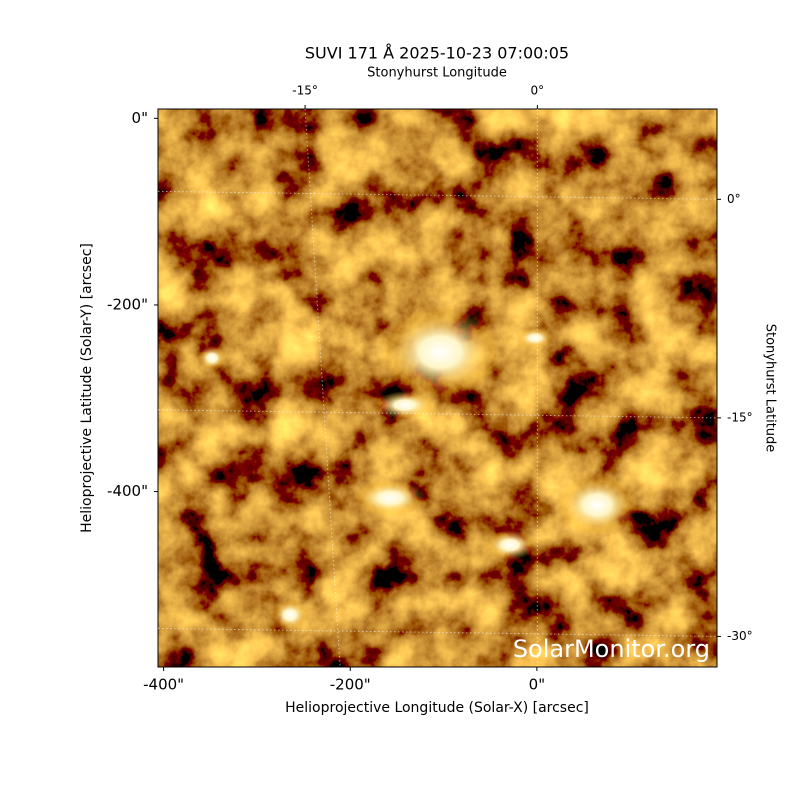  Describe the element at coordinates (740, 636) in the screenshot. I see `y2-tick-label: -30°` at that location.